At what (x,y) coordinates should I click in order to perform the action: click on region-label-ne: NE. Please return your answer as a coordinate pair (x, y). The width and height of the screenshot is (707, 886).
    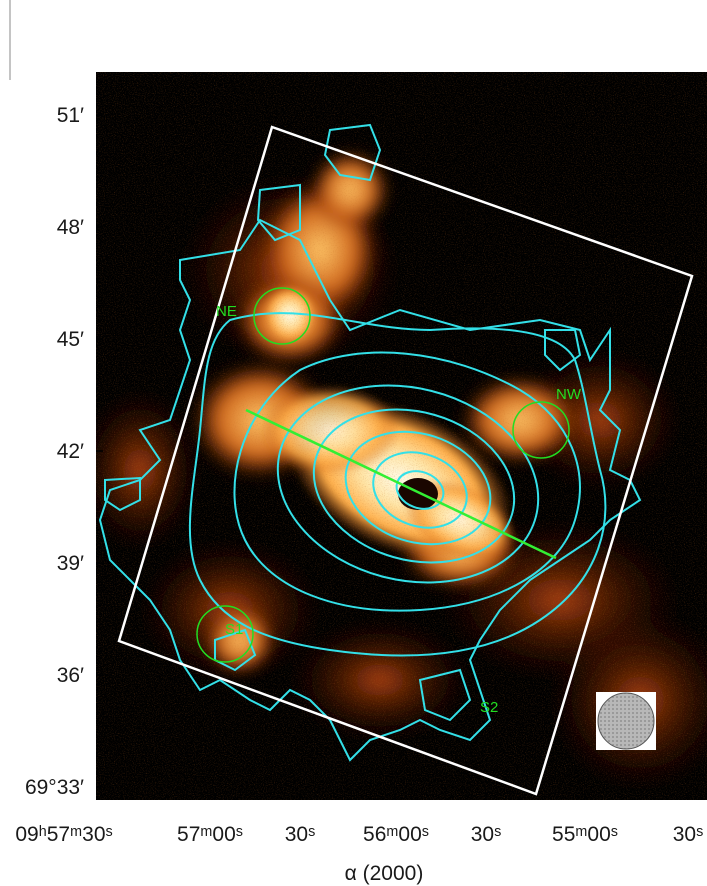
    Looking at the image, I should click on (226, 311).